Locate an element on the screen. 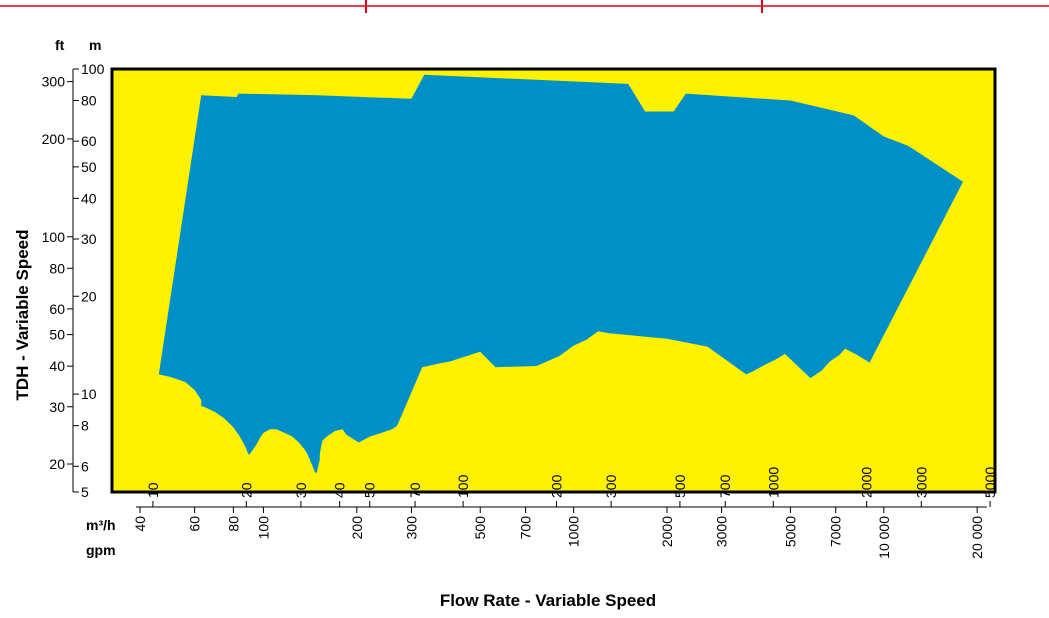 The image size is (1049, 618). x-unit-gpm: gpm is located at coordinates (101, 550).